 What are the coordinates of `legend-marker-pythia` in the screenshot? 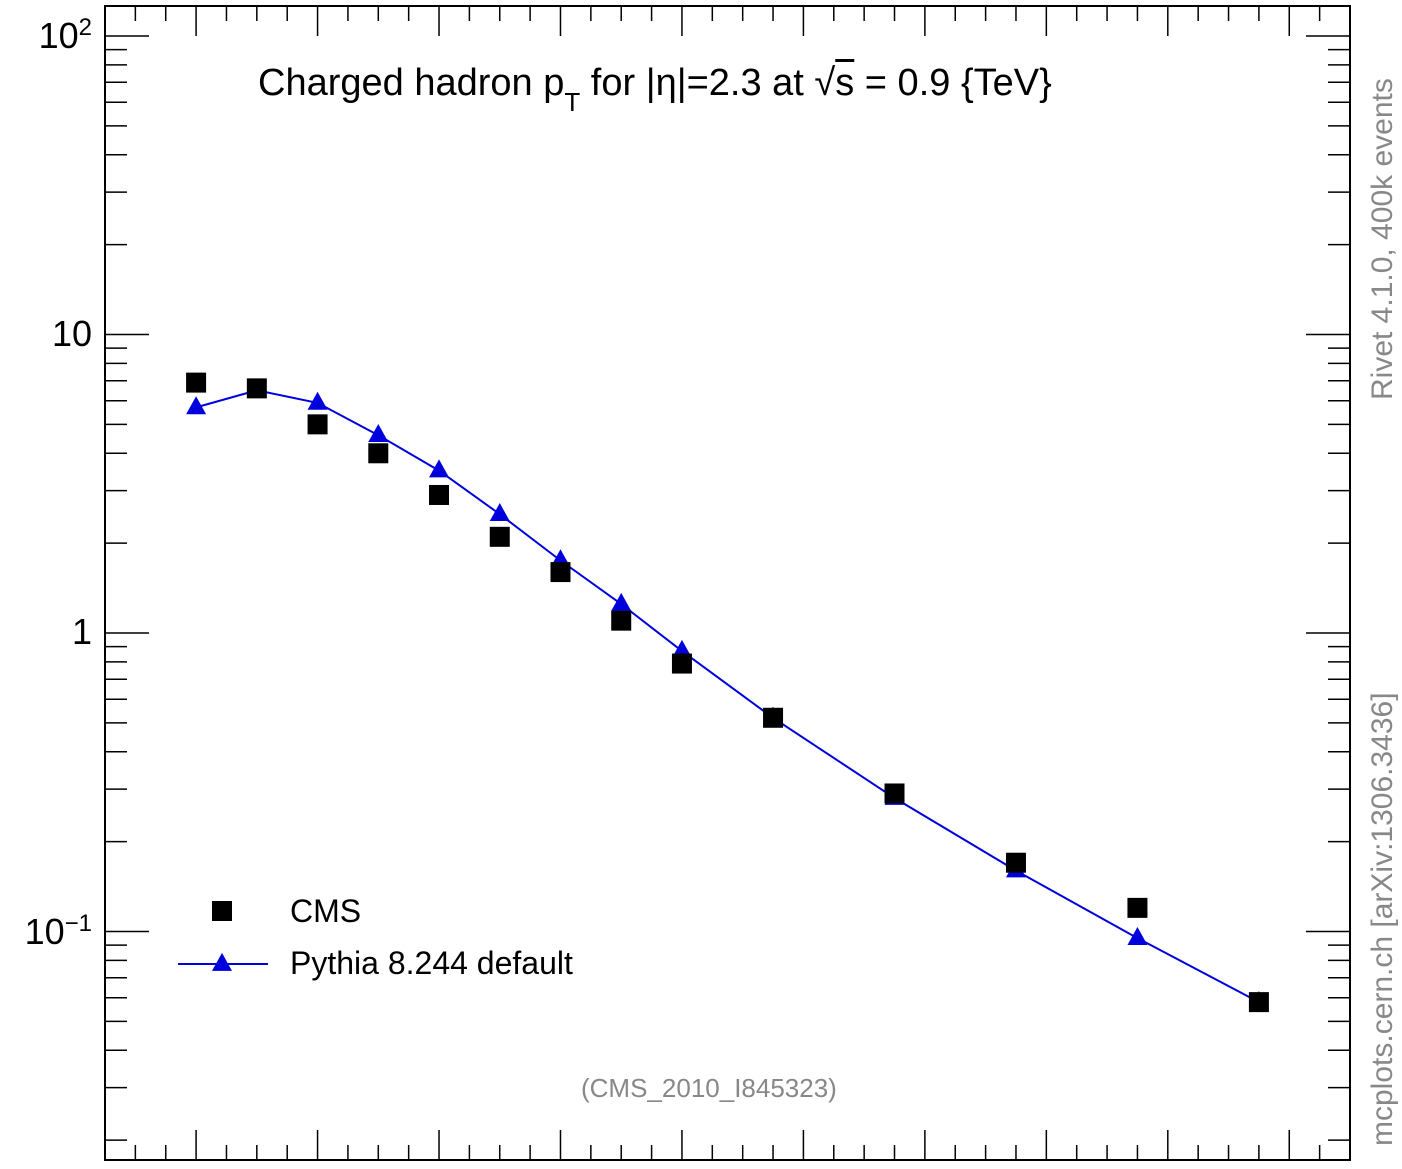 It's located at (222, 961).